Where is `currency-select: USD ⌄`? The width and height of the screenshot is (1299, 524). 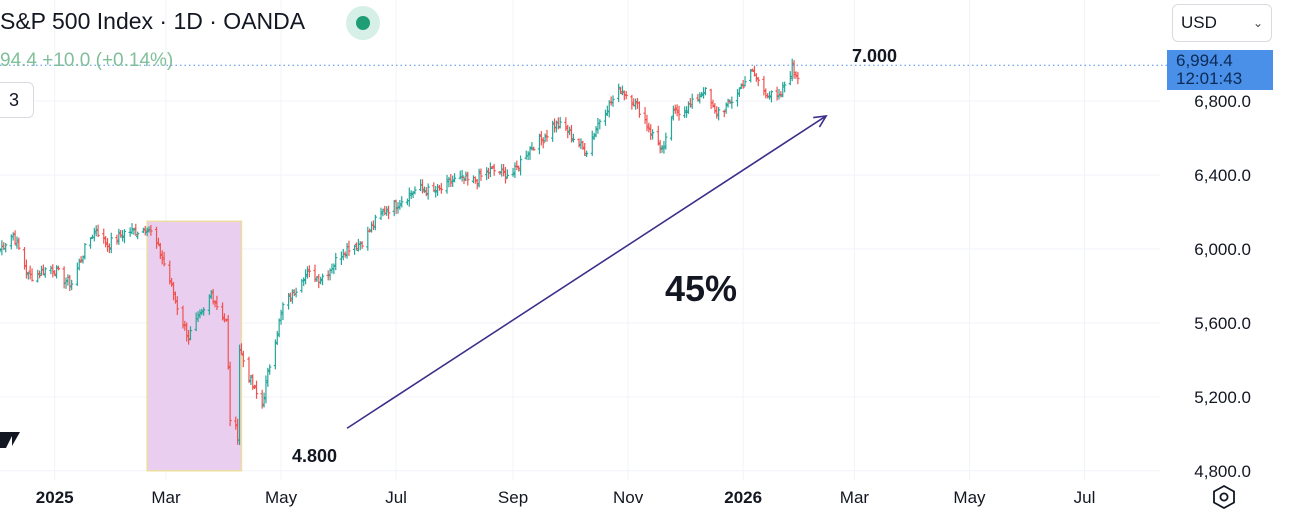
currency-select: USD ⌄ is located at coordinates (1222, 23).